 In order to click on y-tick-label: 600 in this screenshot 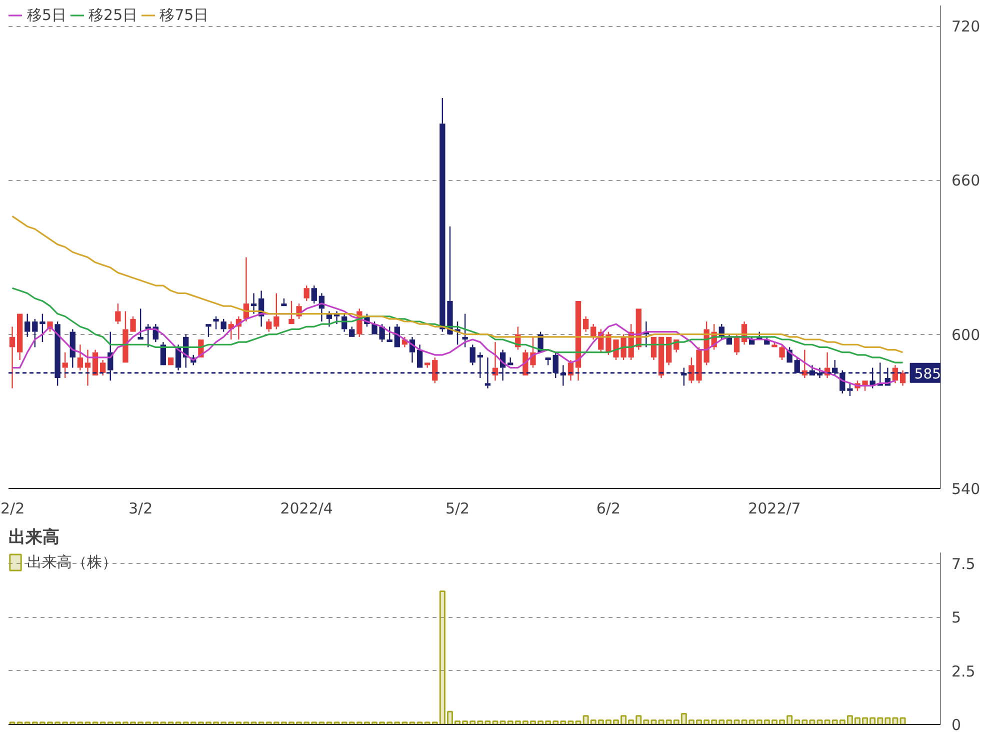, I will do `click(966, 335)`.